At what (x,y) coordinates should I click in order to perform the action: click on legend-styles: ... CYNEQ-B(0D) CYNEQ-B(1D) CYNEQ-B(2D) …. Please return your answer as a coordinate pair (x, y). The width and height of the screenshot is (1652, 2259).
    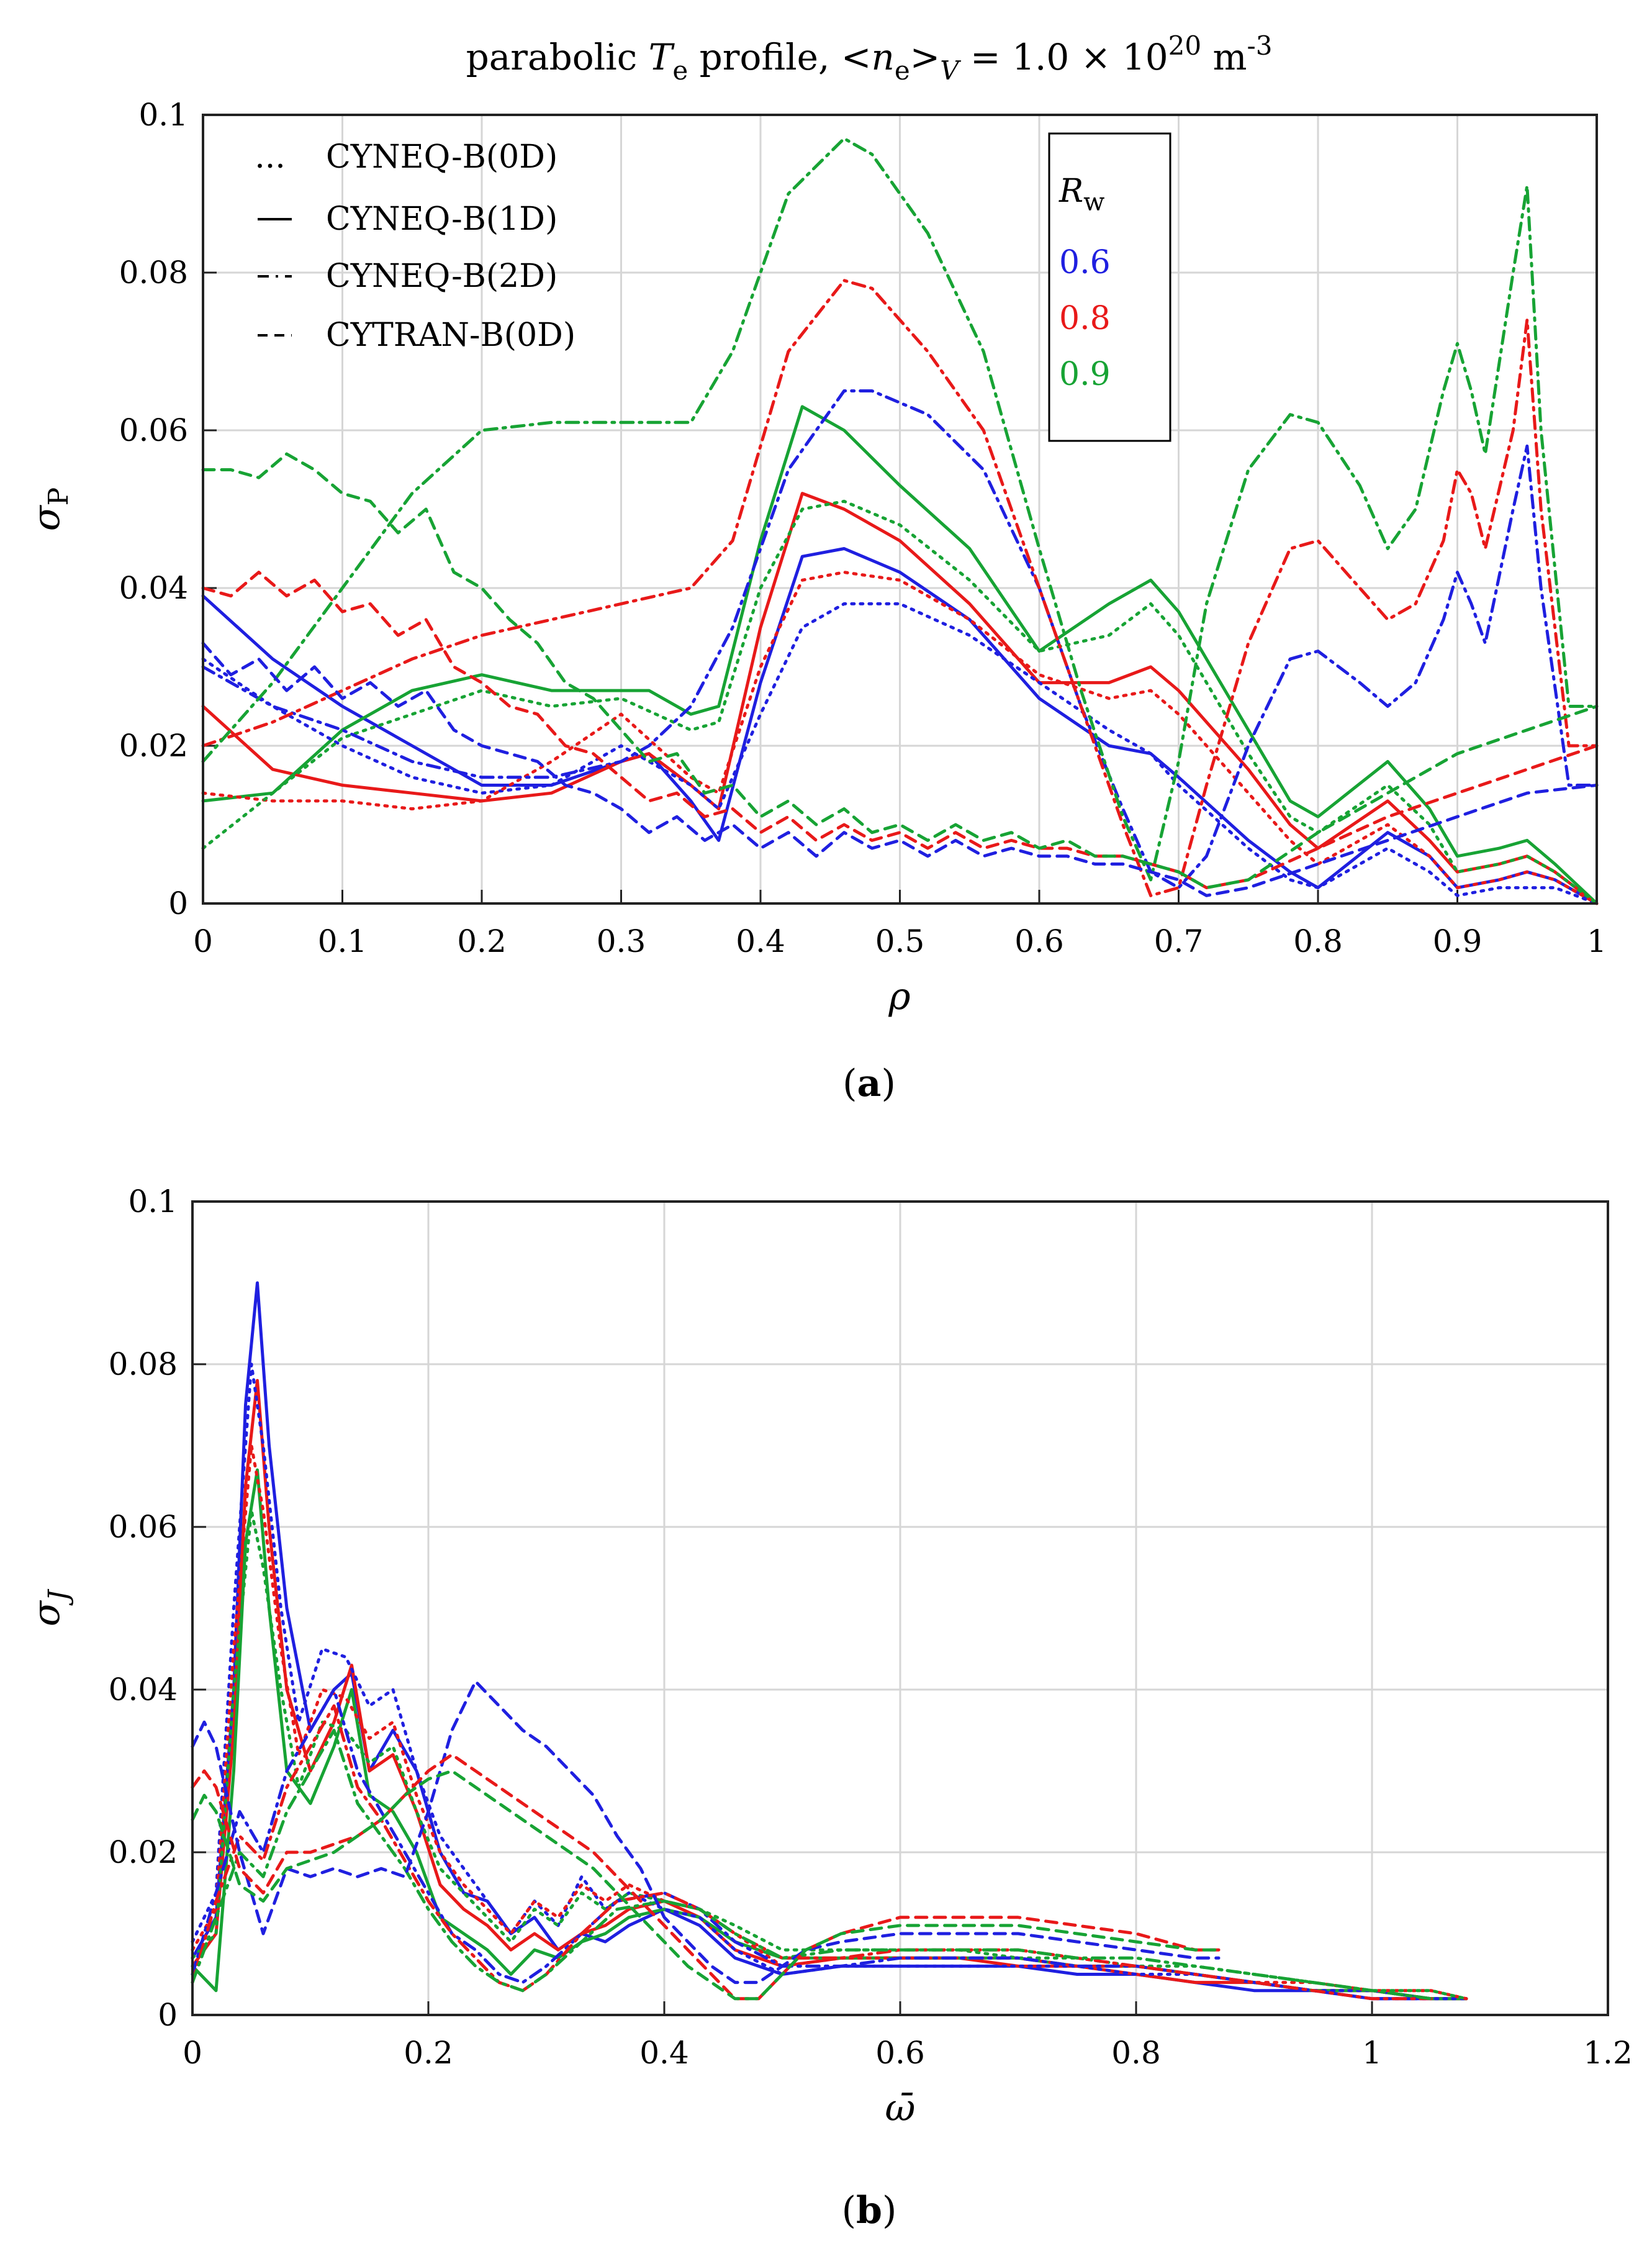
    Looking at the image, I should click on (415, 246).